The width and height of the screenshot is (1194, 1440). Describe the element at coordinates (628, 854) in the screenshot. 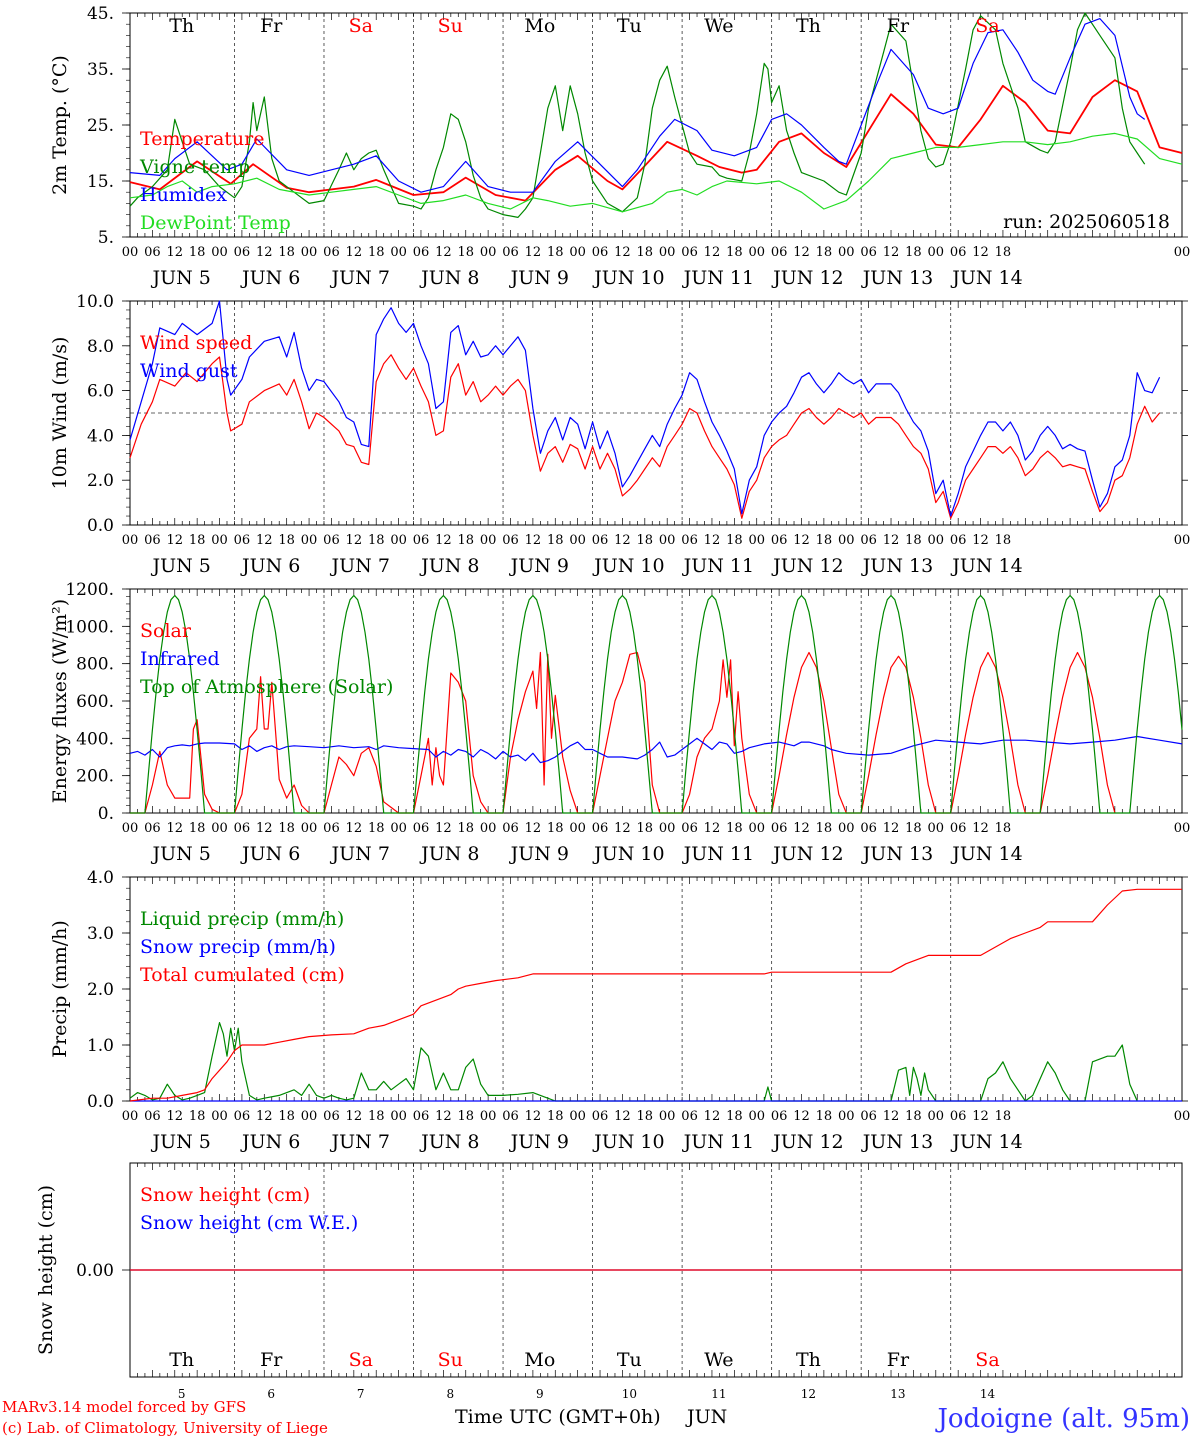

I see `date-label: JUN 10` at that location.